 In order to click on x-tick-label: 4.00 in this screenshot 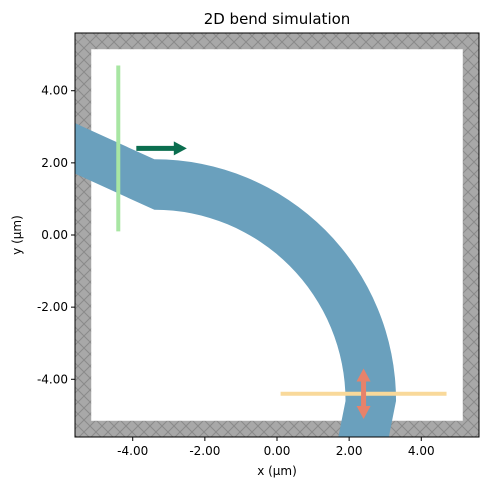, I will do `click(421, 451)`.